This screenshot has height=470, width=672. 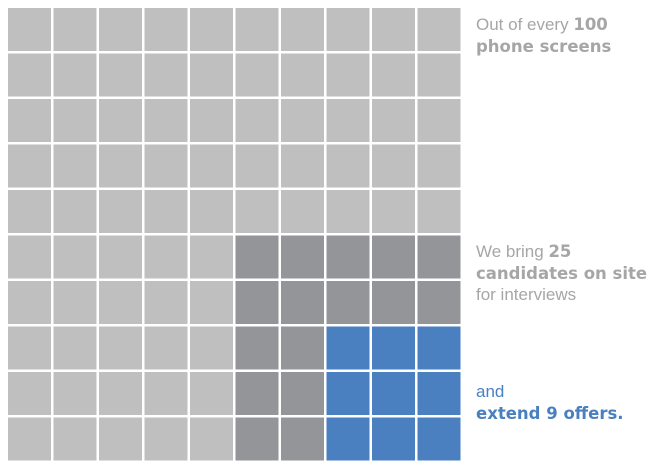 I want to click on annotation-phone-screens-value: 100, so click(x=590, y=24).